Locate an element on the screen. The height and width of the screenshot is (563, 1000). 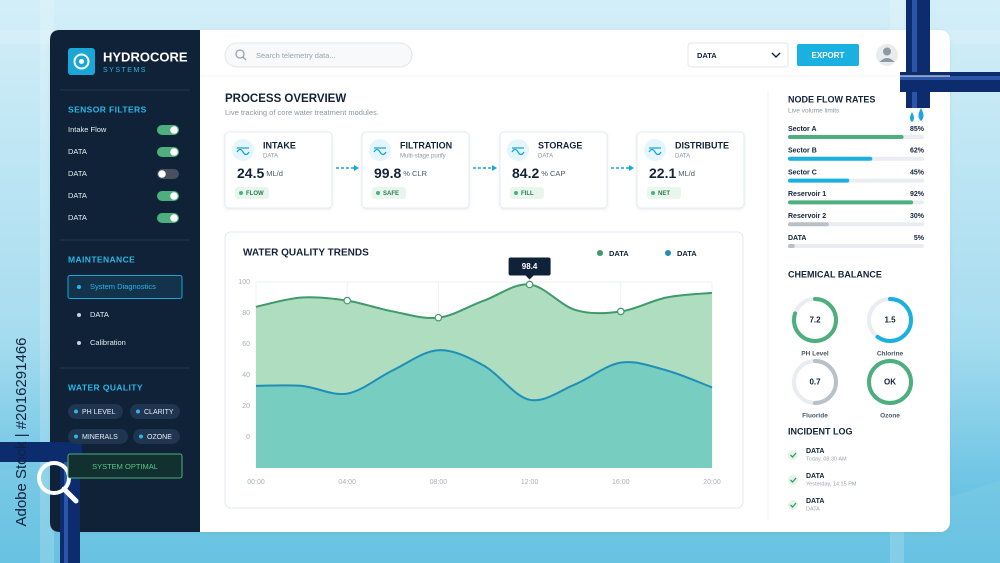
tag: CLARITY is located at coordinates (155, 411).